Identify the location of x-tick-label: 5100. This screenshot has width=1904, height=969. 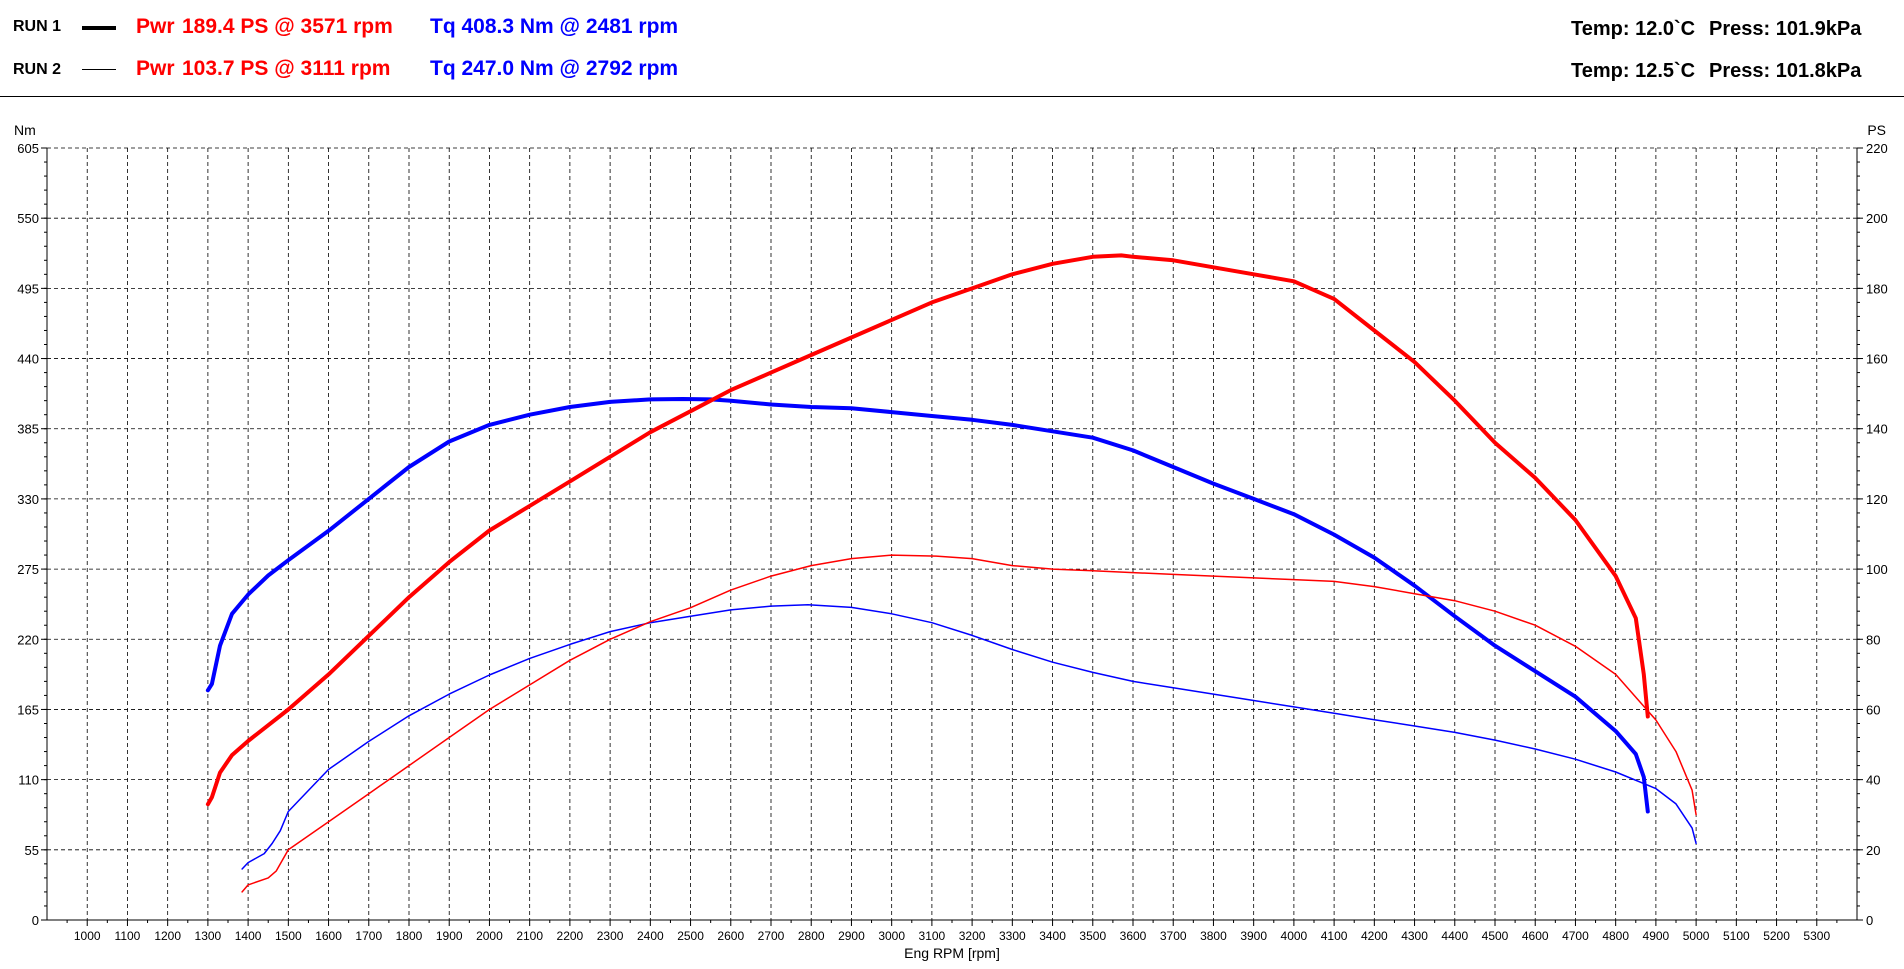
(1736, 936).